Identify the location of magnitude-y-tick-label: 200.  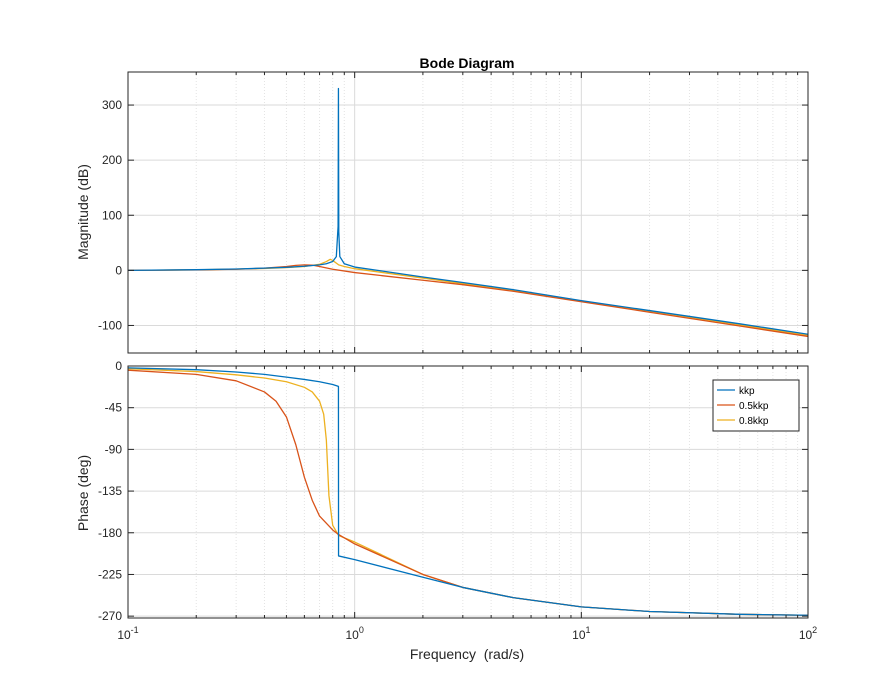
(112, 160).